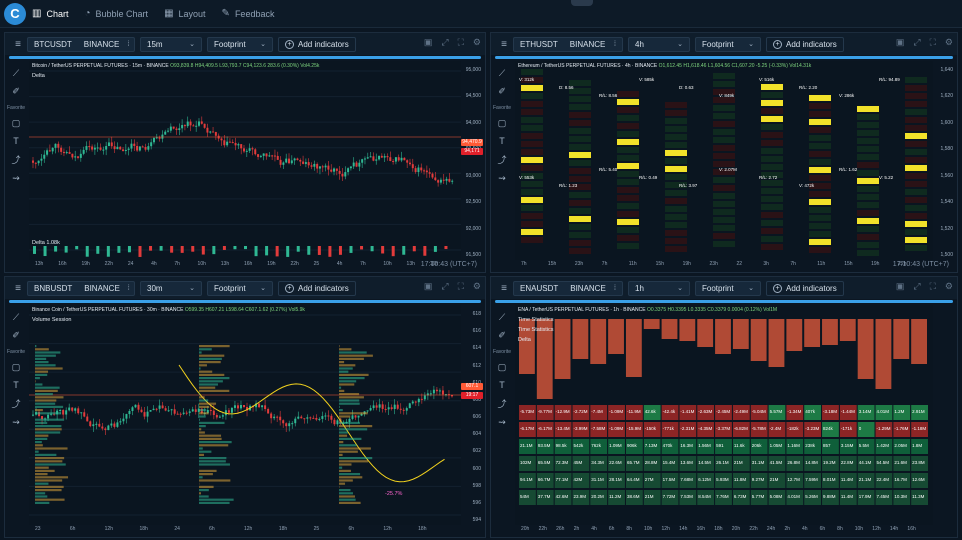  Describe the element at coordinates (248, 13) in the screenshot. I see `nav-feedback: ✎ Feedback` at that location.